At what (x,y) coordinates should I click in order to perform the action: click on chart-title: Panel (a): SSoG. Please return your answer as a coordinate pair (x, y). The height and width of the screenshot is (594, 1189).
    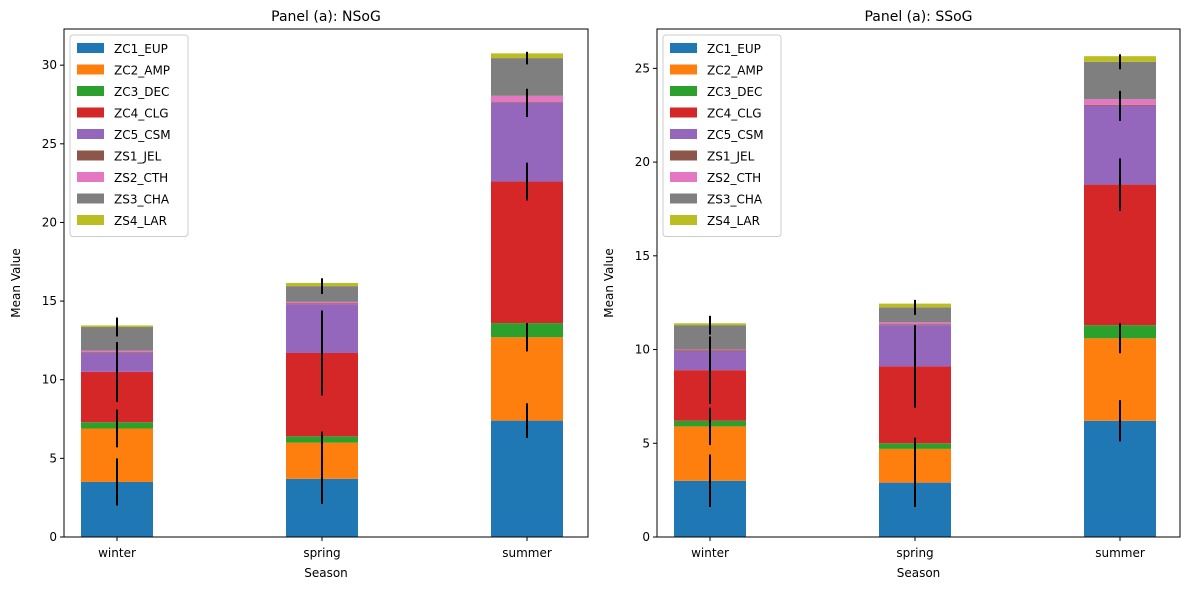
    Looking at the image, I should click on (918, 17).